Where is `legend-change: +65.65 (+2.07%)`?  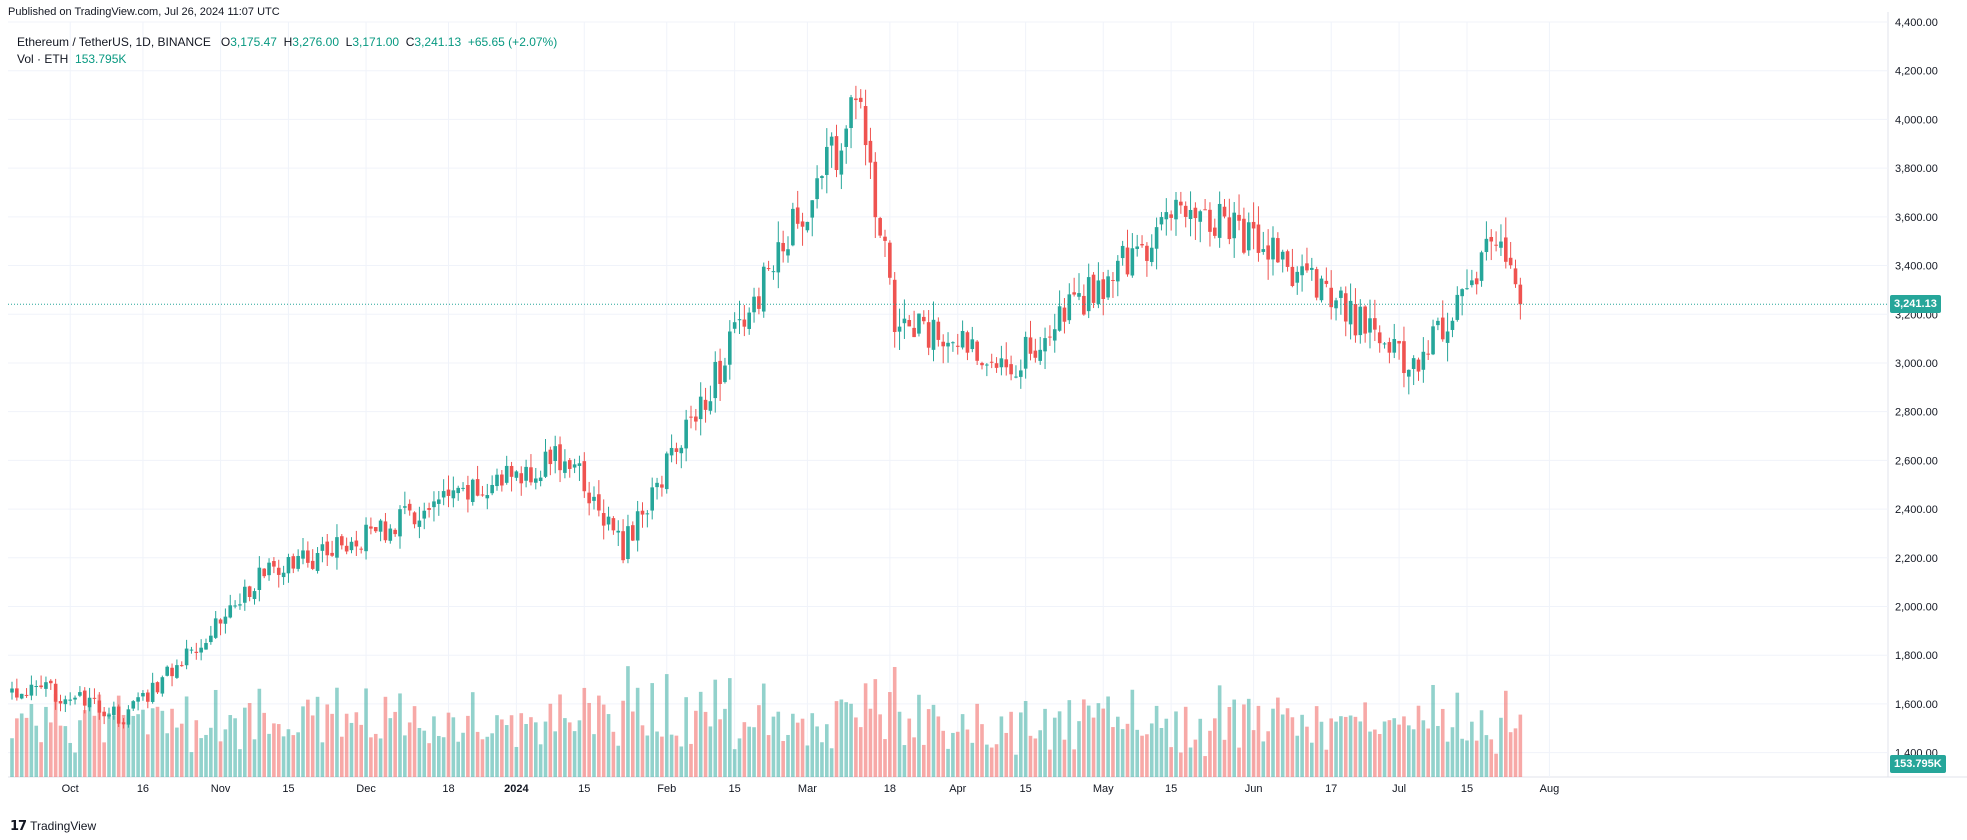 legend-change: +65.65 (+2.07%) is located at coordinates (512, 42).